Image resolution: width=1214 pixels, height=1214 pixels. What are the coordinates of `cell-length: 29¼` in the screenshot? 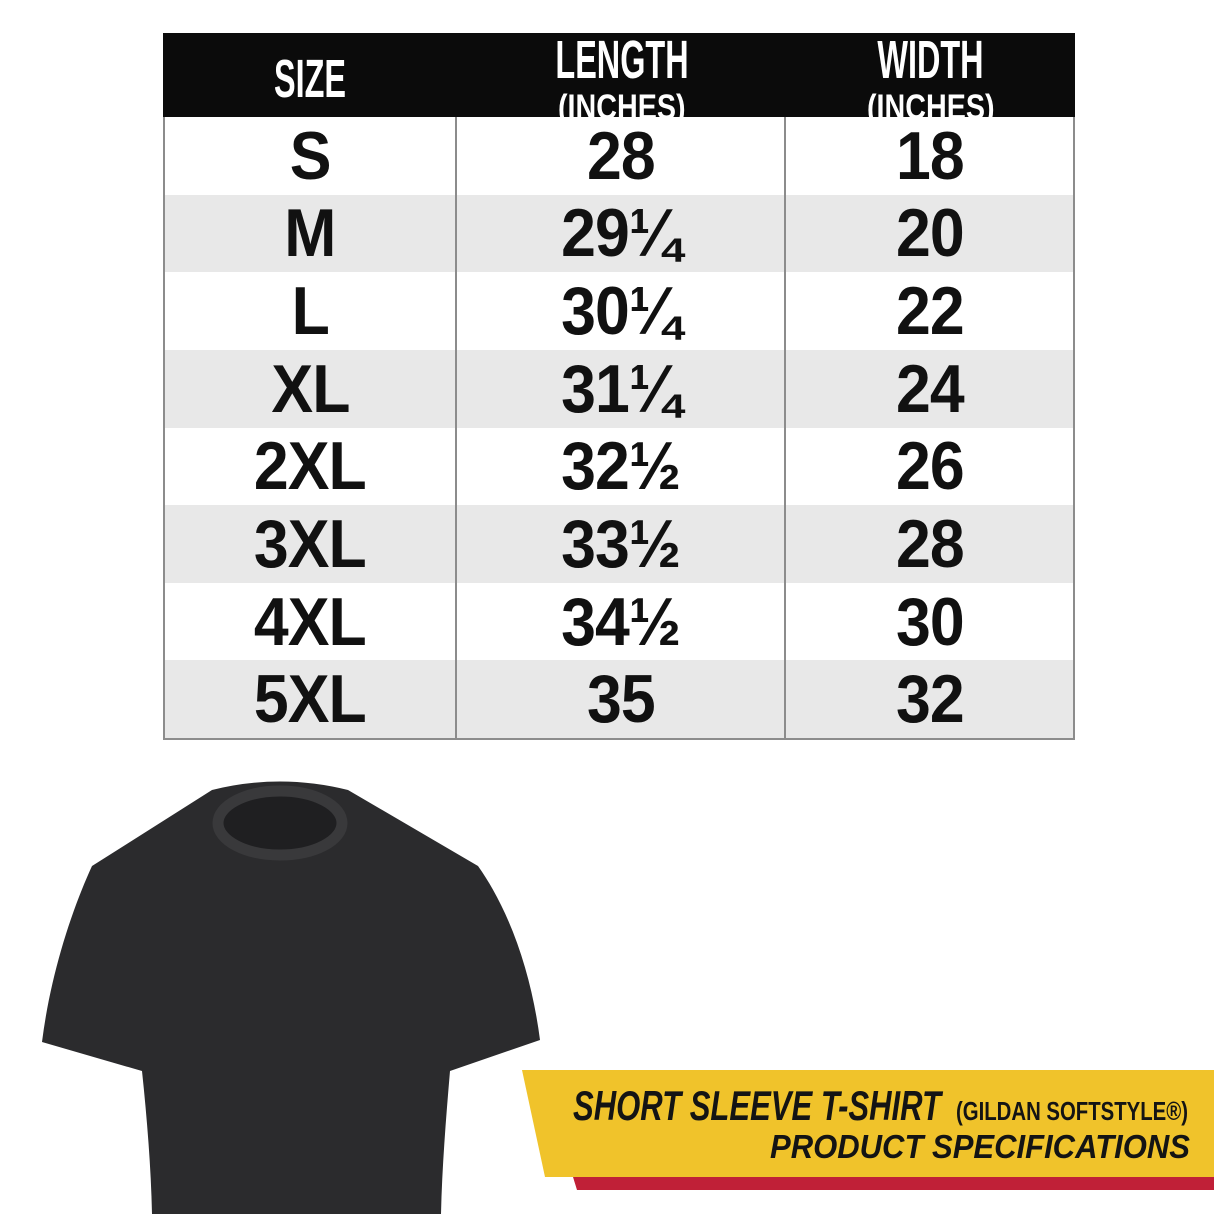 It's located at (621, 233).